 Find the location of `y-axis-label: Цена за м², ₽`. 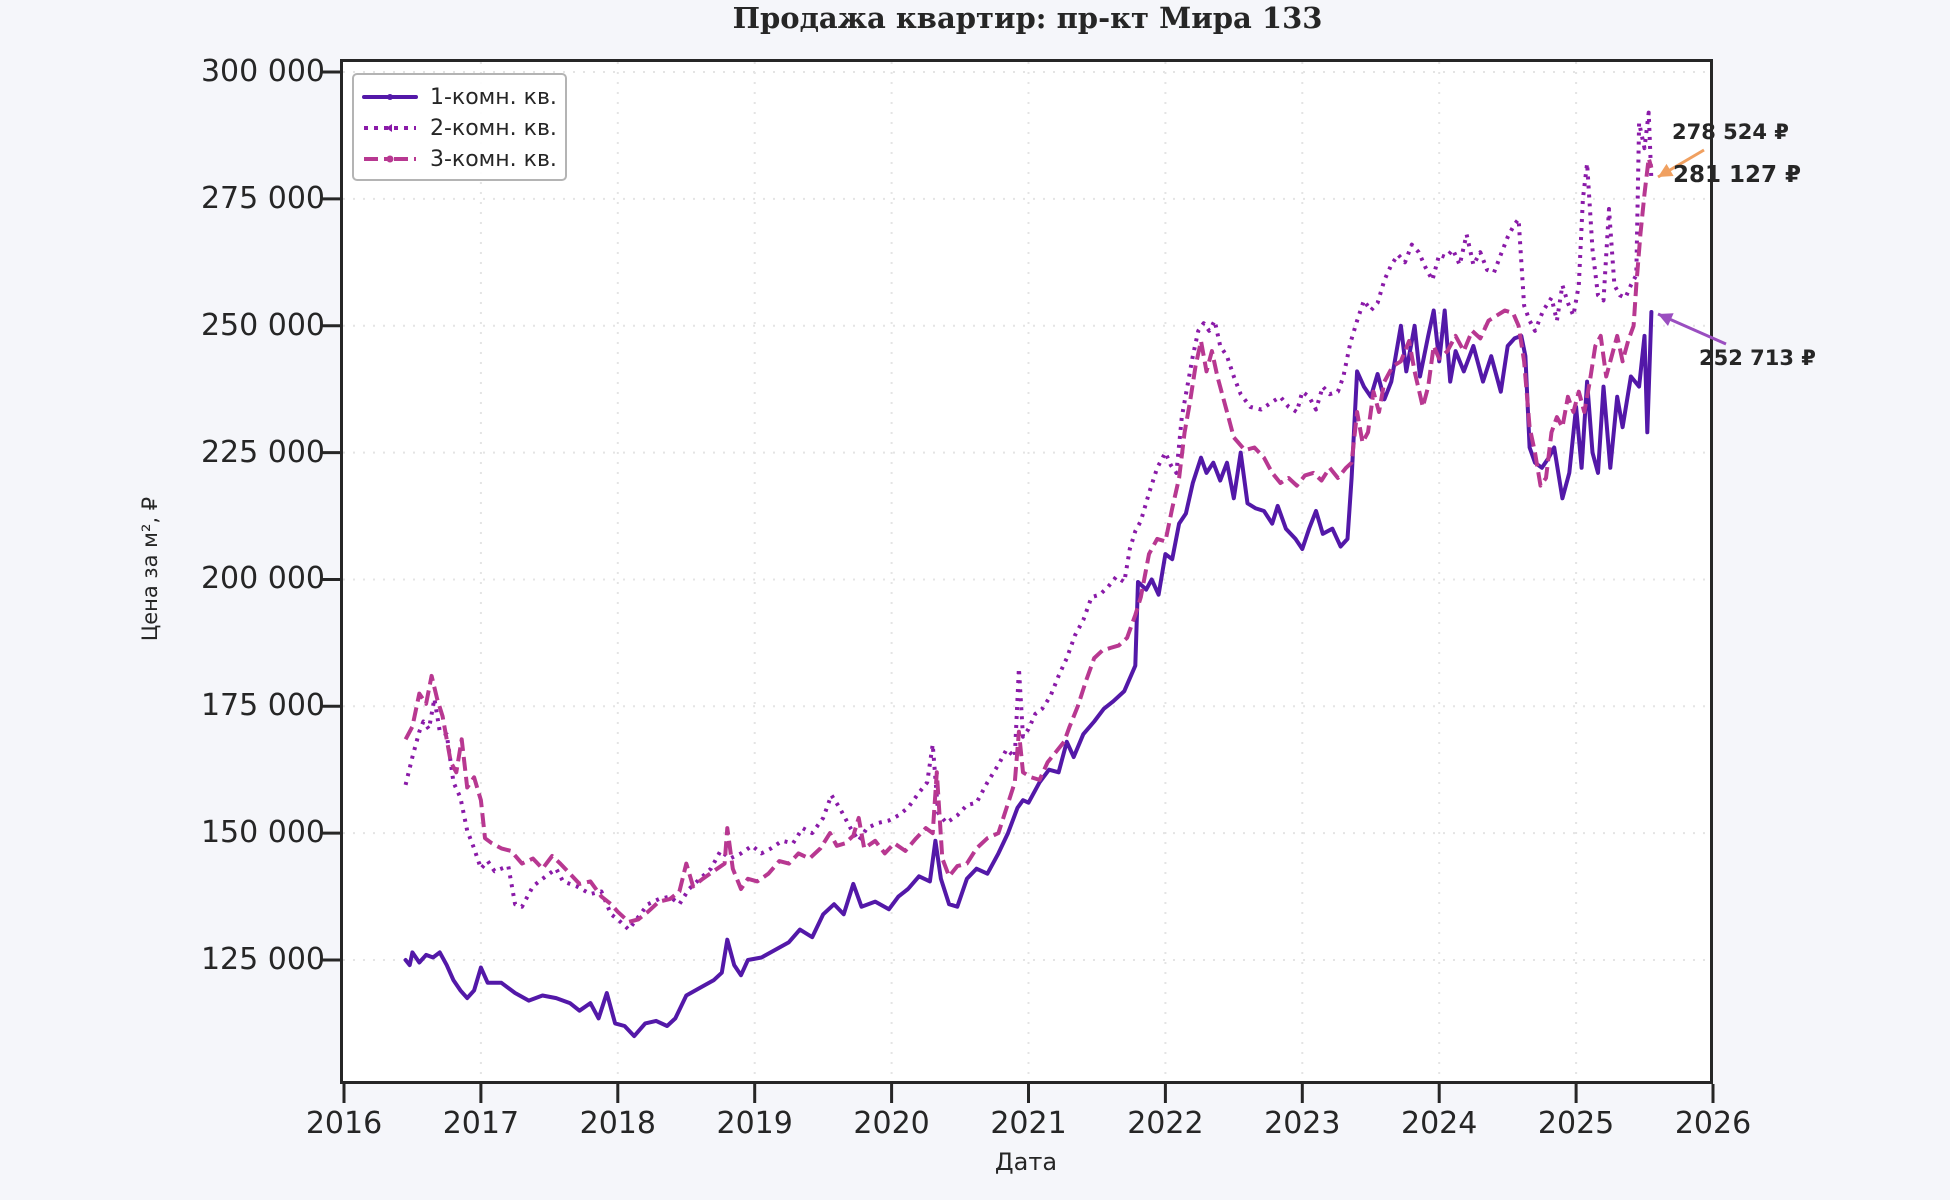

y-axis-label: Цена за м², ₽ is located at coordinates (150, 569).